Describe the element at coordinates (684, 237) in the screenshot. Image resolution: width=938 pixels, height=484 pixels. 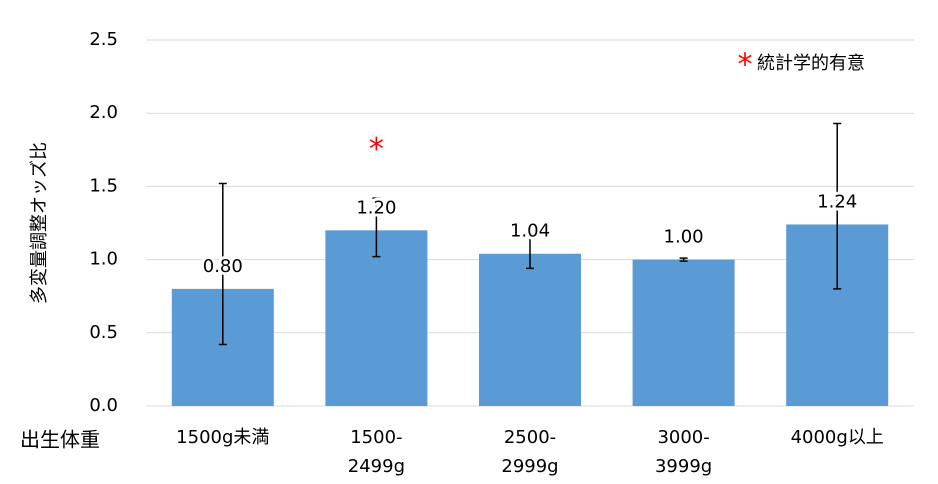
I see `value-label: 1.00` at that location.